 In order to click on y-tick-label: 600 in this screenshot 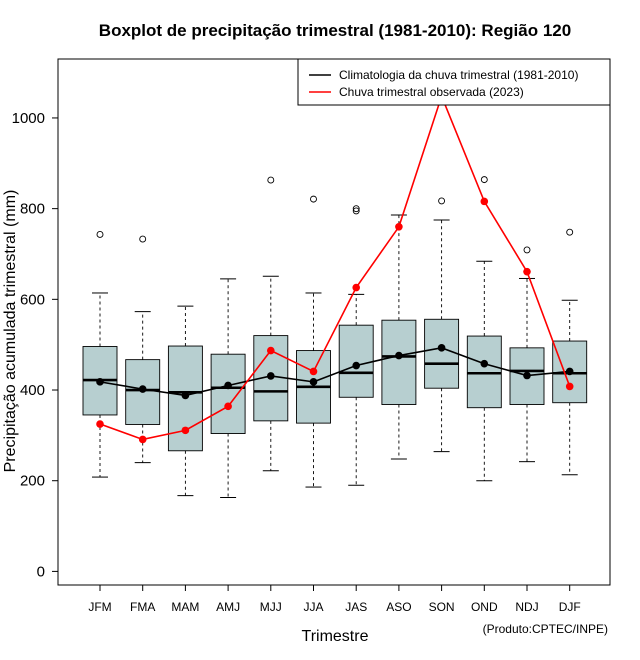, I will do `click(32, 299)`.